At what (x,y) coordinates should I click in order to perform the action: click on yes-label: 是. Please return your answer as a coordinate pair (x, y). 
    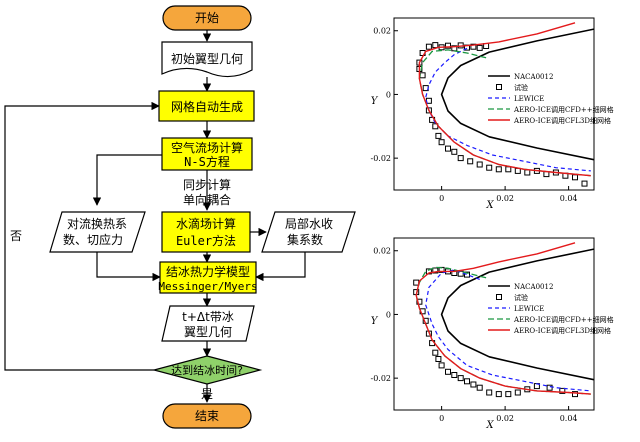
    Looking at the image, I should click on (207, 394).